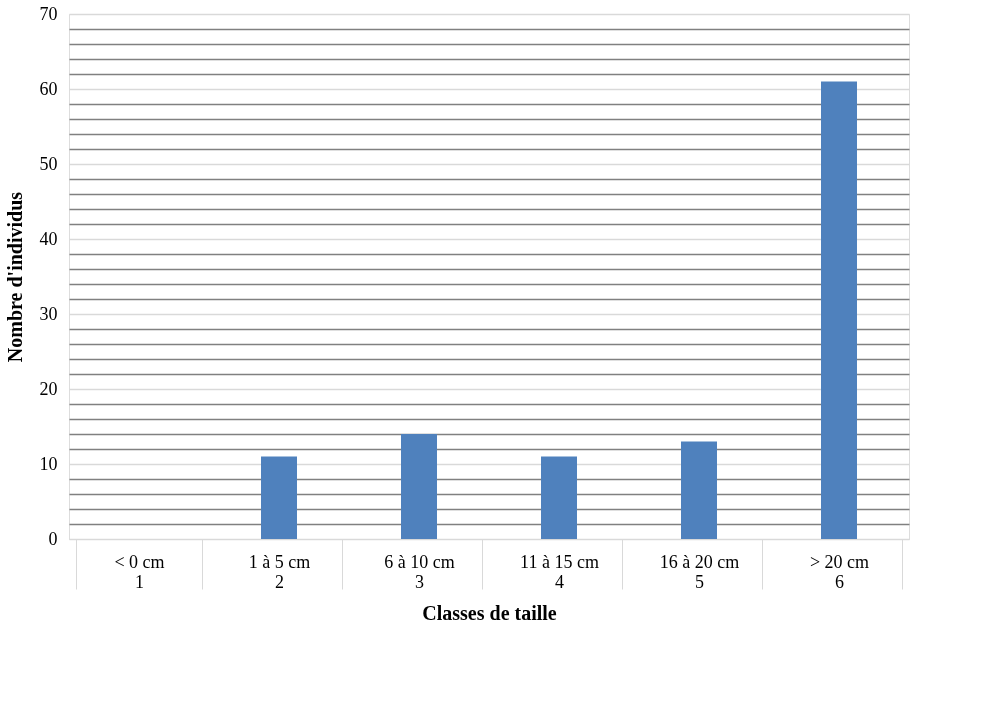  Describe the element at coordinates (48, 163) in the screenshot. I see `y-tick-label: 50` at that location.